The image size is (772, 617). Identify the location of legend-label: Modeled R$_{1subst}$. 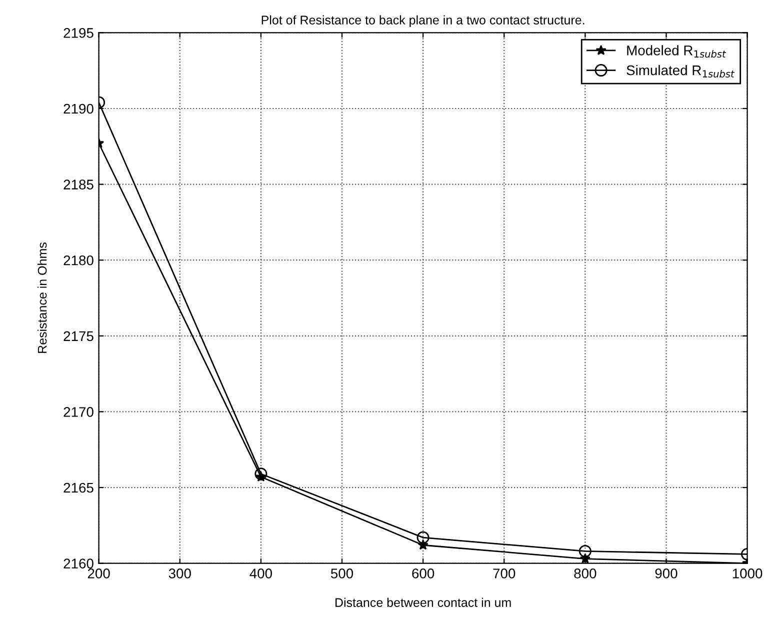
(676, 51).